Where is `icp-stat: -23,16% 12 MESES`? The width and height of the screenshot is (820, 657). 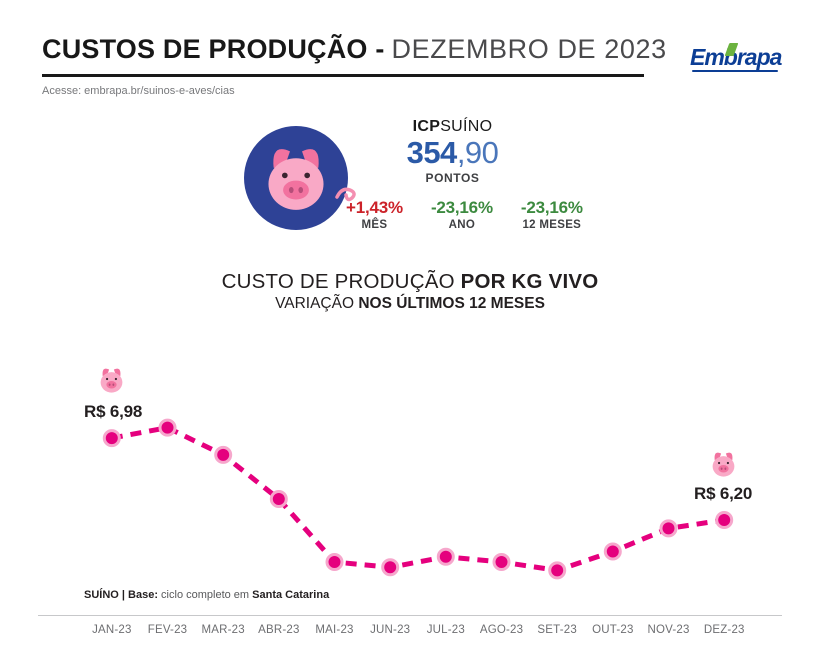
icp-stat: -23,16% 12 MESES is located at coordinates (552, 214).